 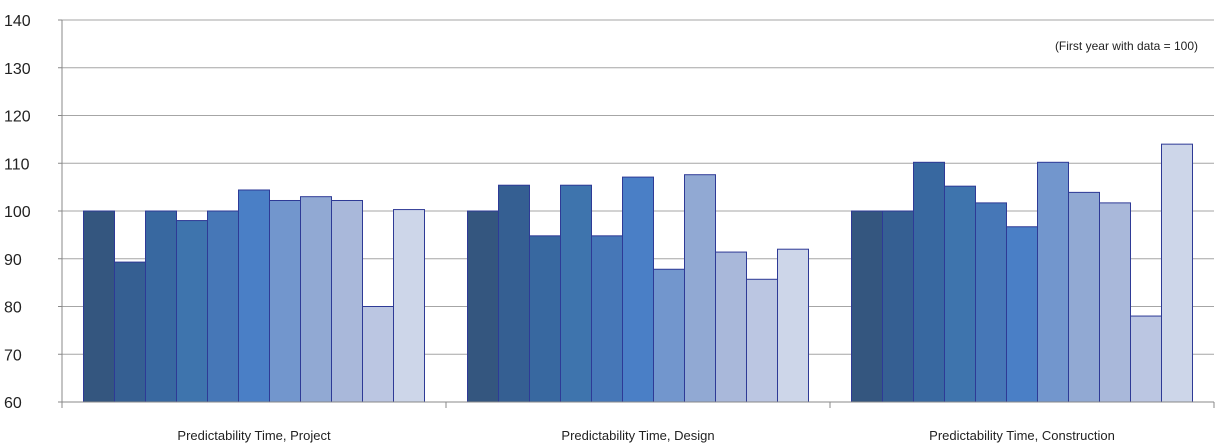 What do you see at coordinates (1126, 46) in the screenshot?
I see `chart-annotation: (First year with data = 100)` at bounding box center [1126, 46].